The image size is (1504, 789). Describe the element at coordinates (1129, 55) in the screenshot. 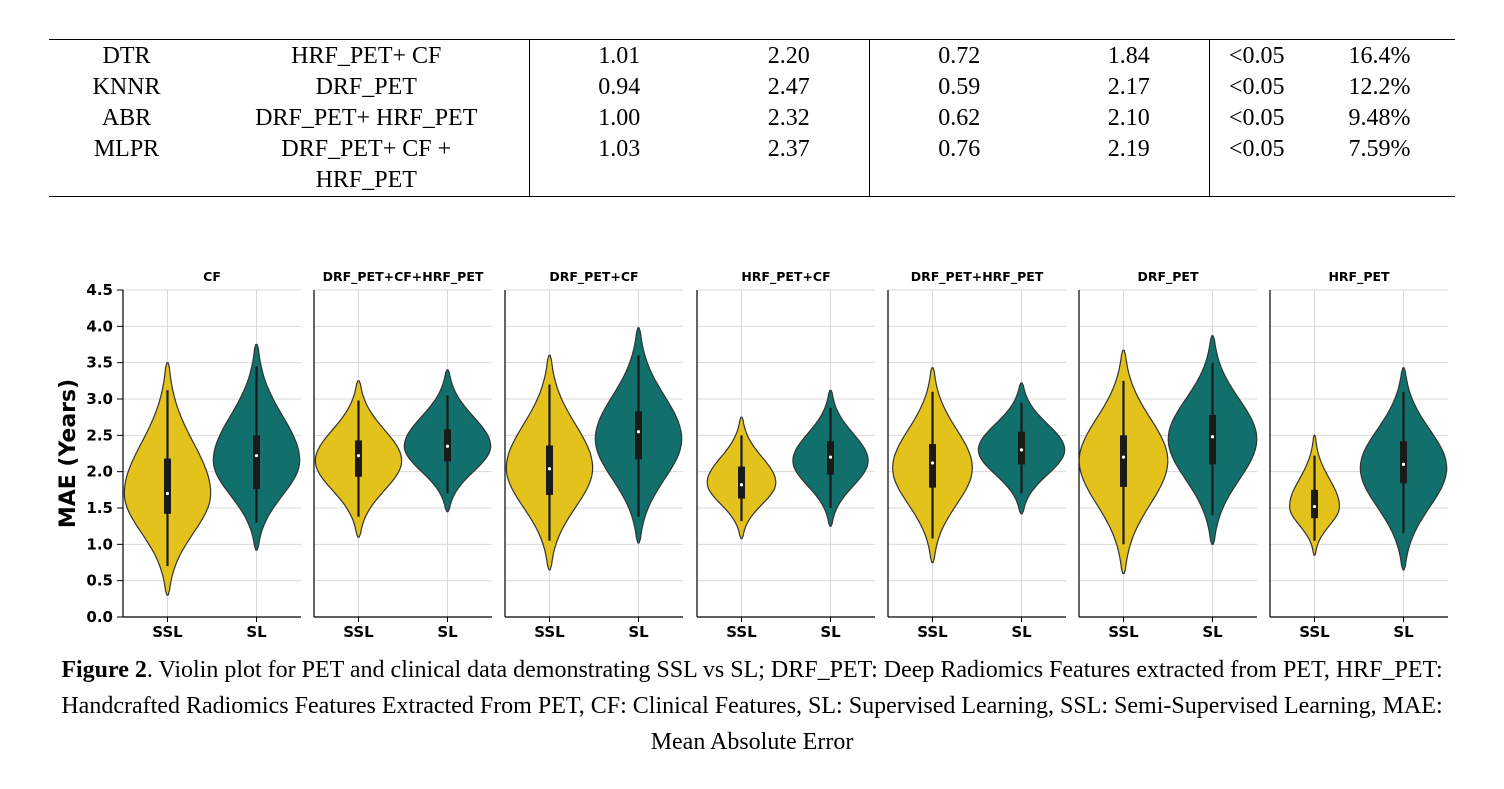

I see `table-cell-v4: 1.84` at that location.